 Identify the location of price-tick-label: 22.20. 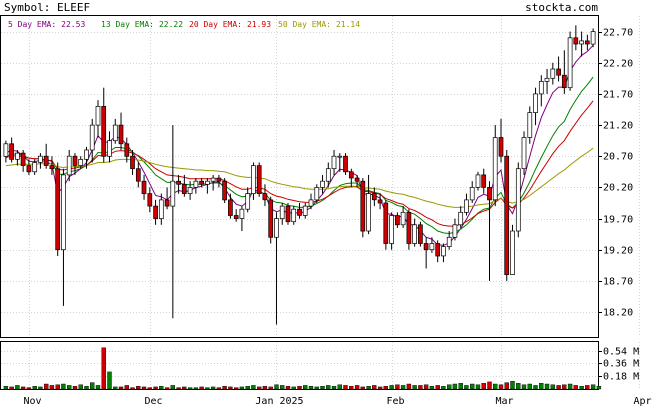
(618, 64).